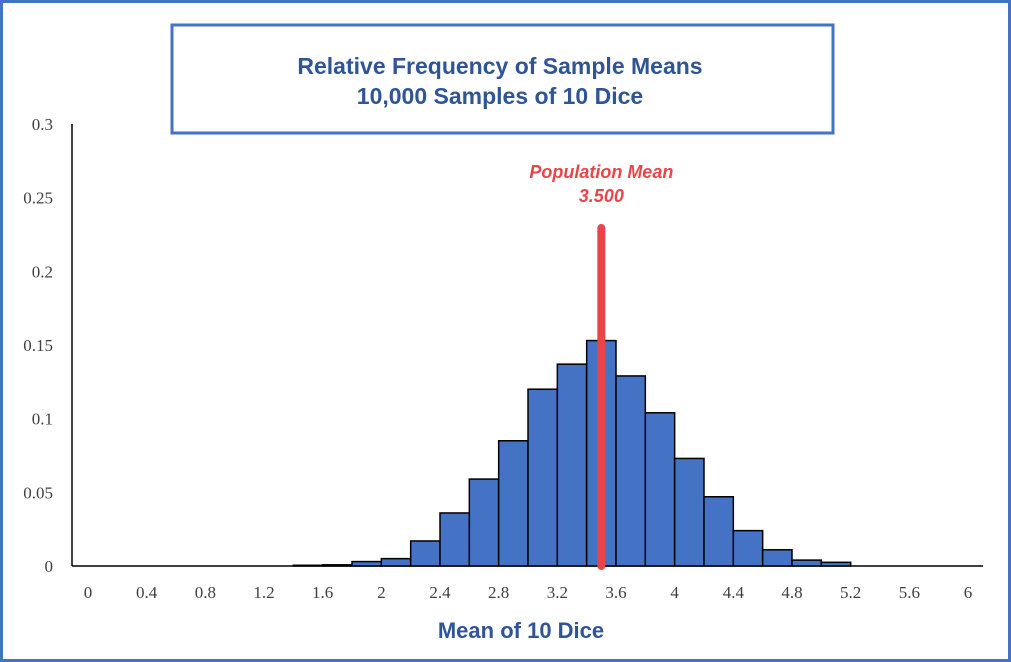  Describe the element at coordinates (734, 592) in the screenshot. I see `x-tick-label: 4.4` at that location.